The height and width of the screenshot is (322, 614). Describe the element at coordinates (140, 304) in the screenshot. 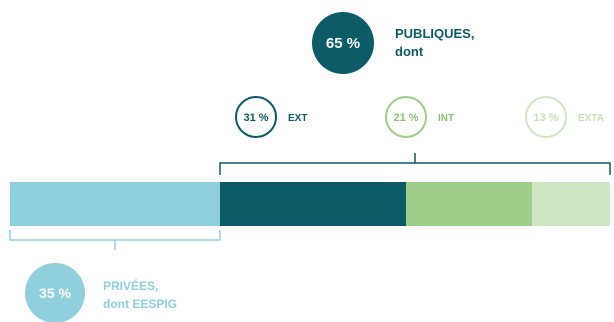

I see `privees-label-line2: dont EESPIG` at that location.